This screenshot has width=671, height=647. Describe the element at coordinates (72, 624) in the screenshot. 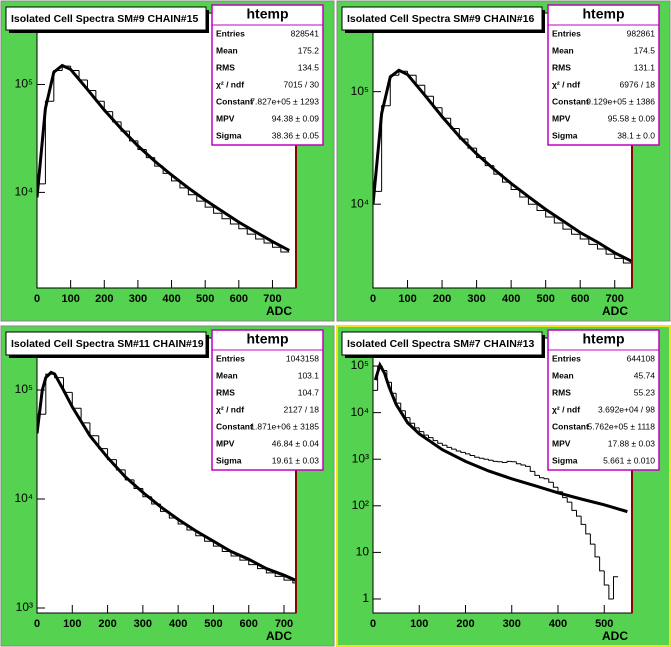

I see `x-tick-label: 100` at that location.